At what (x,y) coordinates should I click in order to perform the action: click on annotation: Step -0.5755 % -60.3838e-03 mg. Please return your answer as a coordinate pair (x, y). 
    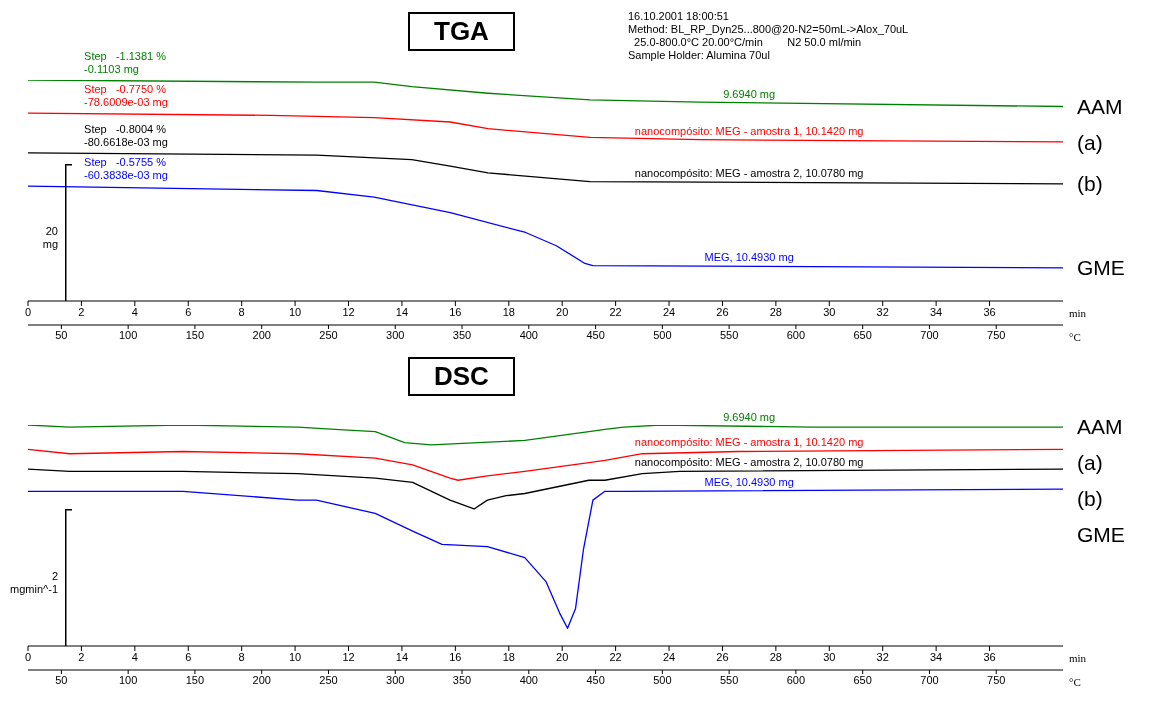
    Looking at the image, I should click on (126, 169).